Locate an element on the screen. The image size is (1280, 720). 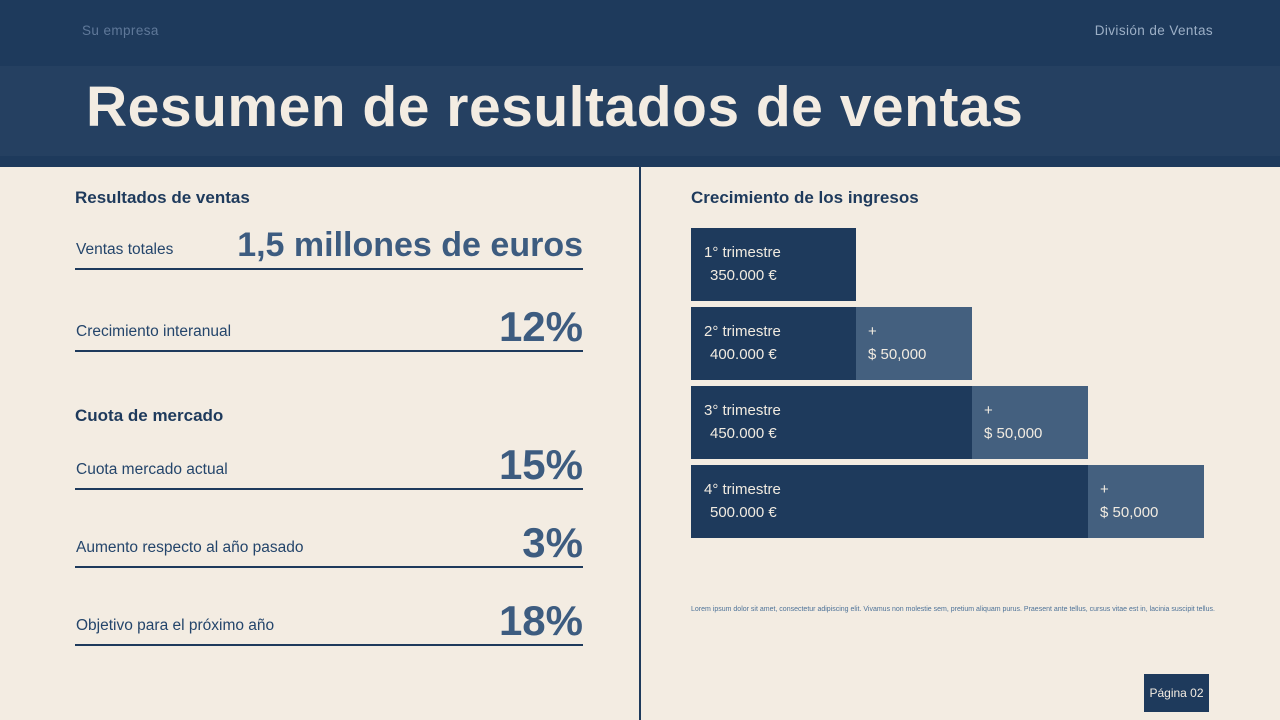
chart-bar-amount-label: 350.000 € is located at coordinates (743, 275).